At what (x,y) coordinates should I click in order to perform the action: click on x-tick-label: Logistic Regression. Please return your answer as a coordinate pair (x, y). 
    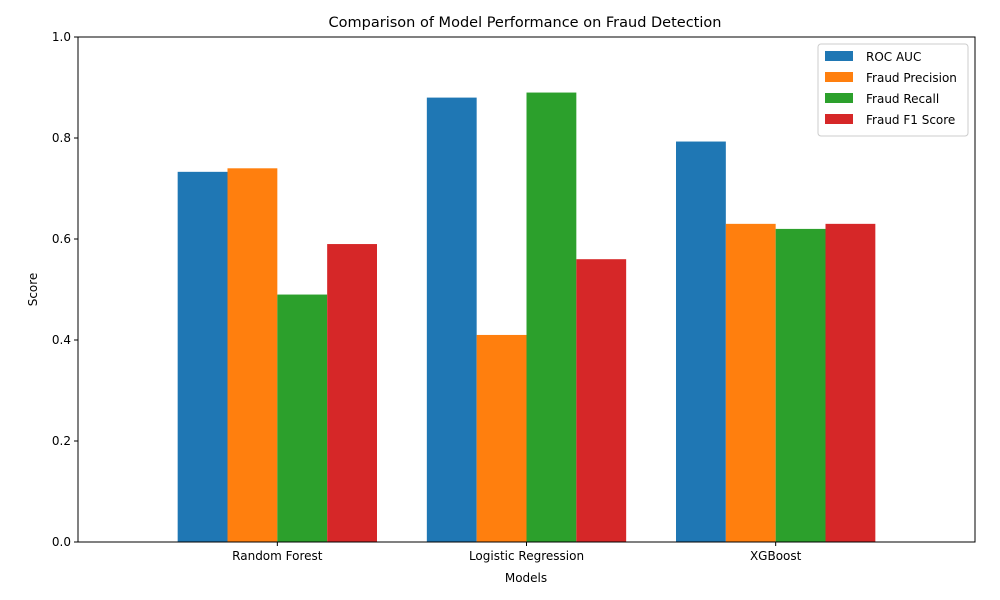
    Looking at the image, I should click on (526, 556).